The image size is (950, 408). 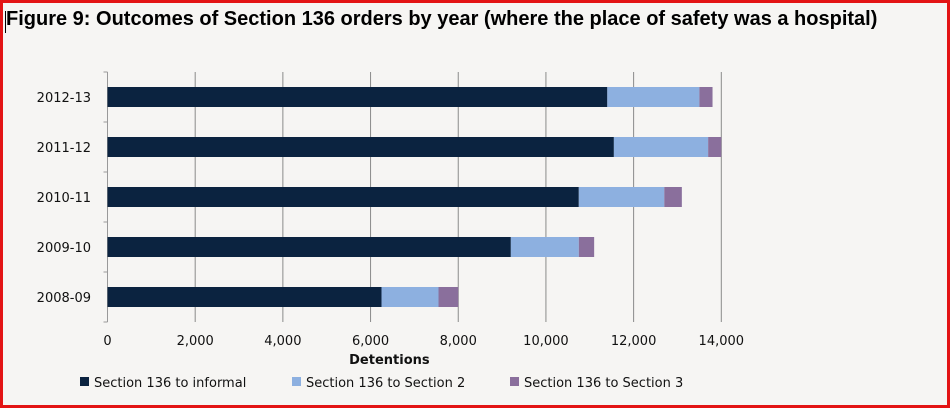 What do you see at coordinates (64, 98) in the screenshot?
I see `y-tick-label: 2012-13` at bounding box center [64, 98].